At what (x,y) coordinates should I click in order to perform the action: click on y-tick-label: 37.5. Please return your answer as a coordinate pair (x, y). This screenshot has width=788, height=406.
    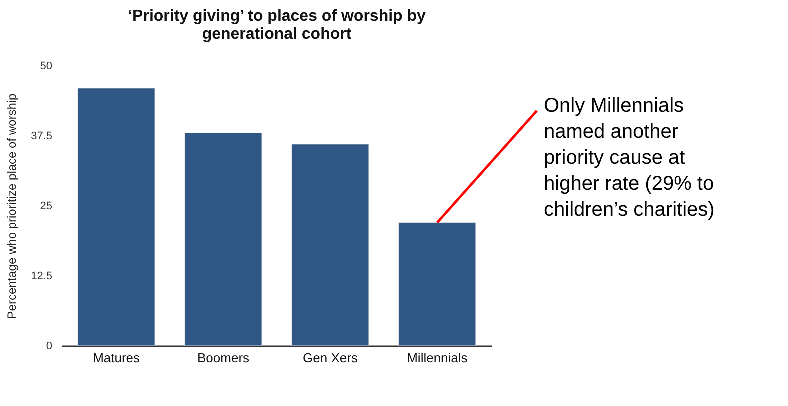
    Looking at the image, I should click on (41, 136).